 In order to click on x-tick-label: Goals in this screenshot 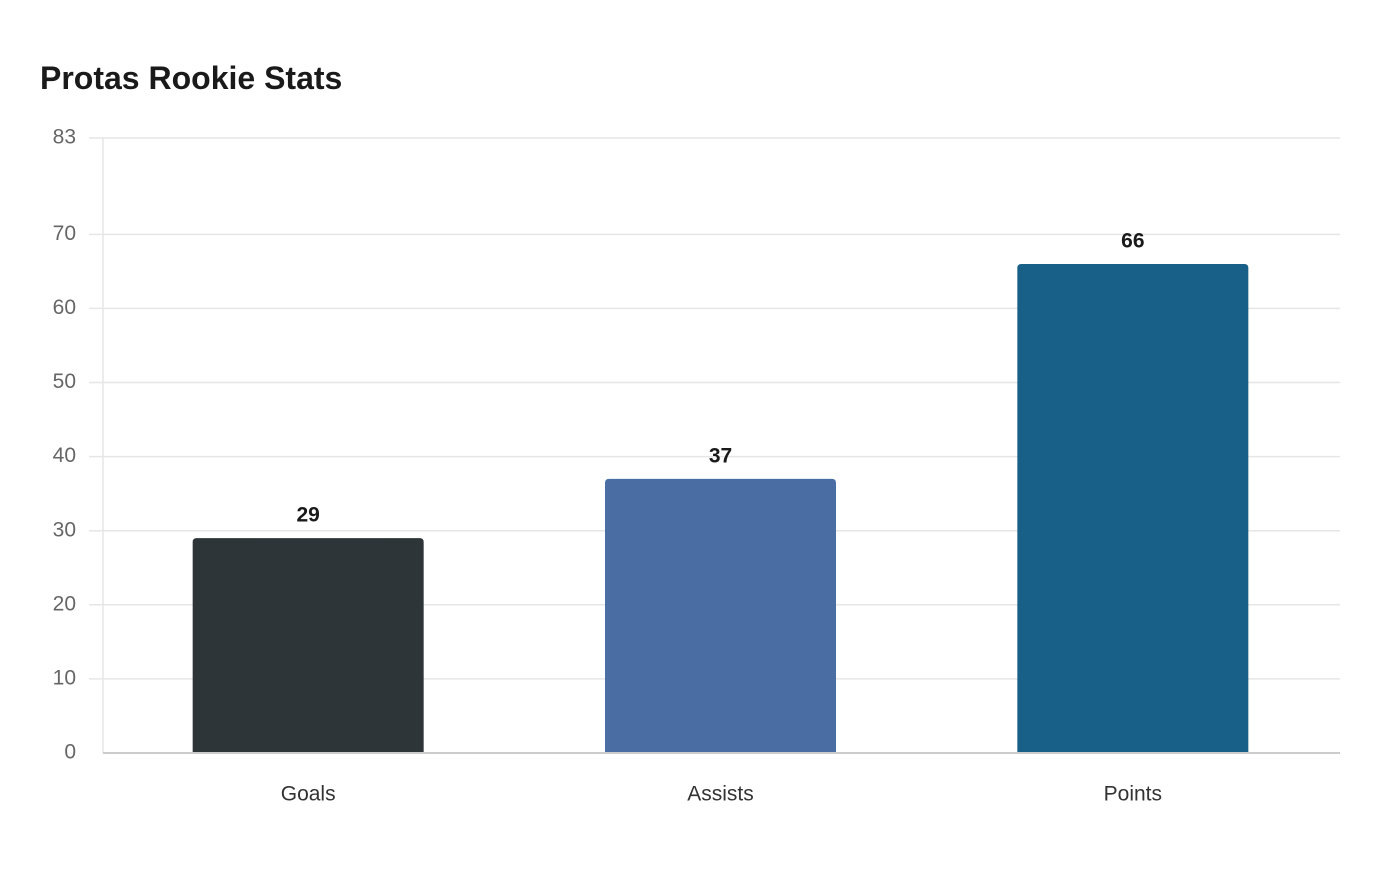, I will do `click(308, 794)`.